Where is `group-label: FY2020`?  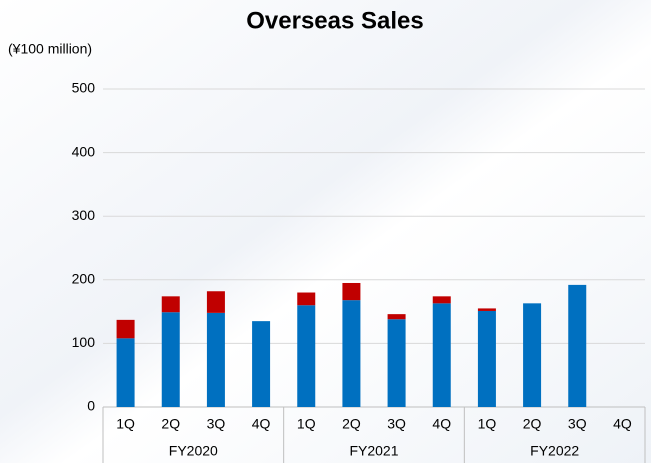 group-label: FY2020 is located at coordinates (193, 451).